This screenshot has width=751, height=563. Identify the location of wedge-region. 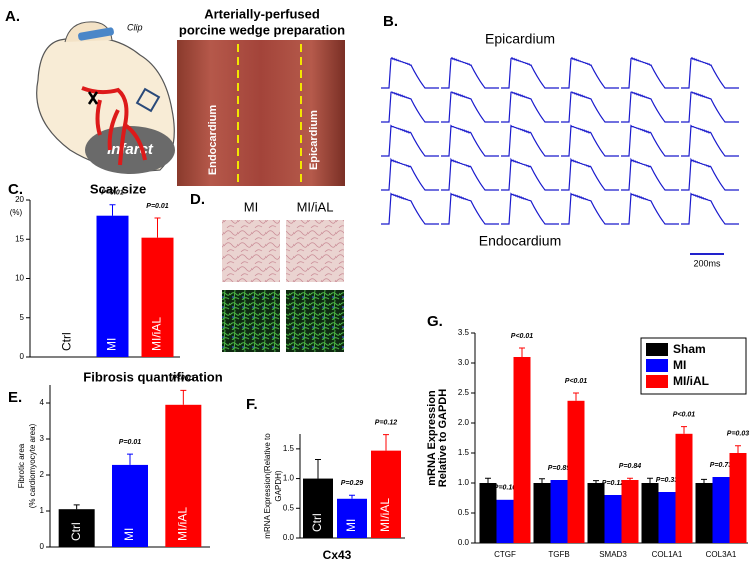
(148, 100).